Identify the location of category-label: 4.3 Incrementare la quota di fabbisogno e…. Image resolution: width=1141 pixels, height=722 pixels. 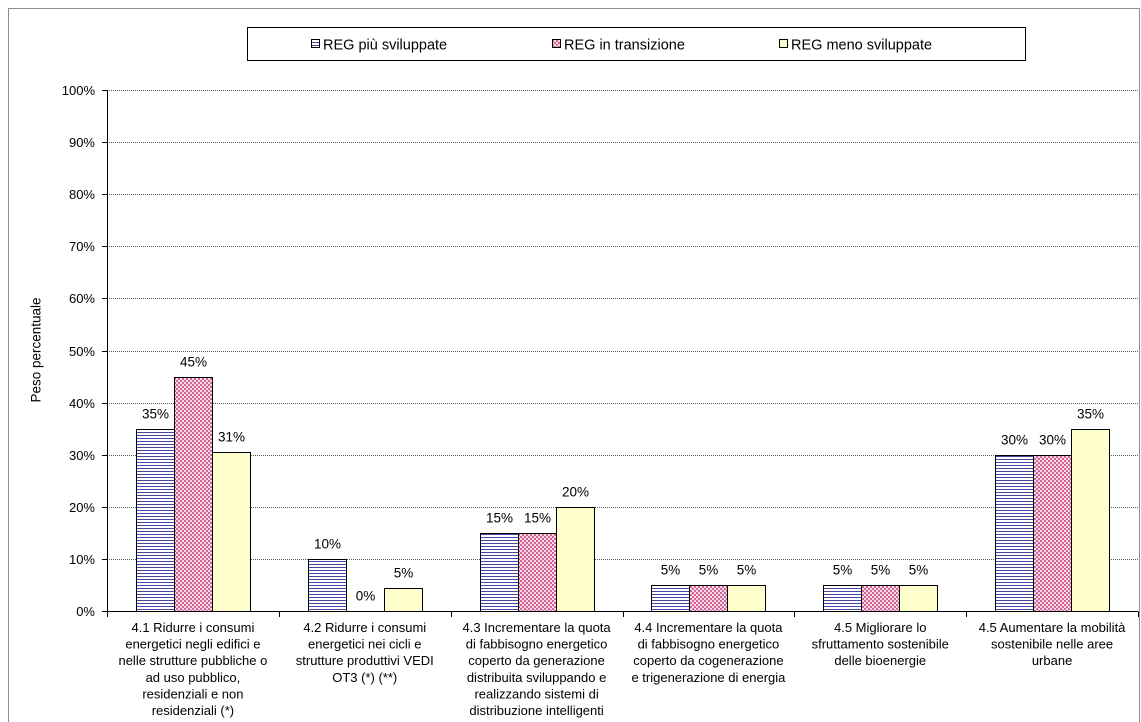
(537, 669).